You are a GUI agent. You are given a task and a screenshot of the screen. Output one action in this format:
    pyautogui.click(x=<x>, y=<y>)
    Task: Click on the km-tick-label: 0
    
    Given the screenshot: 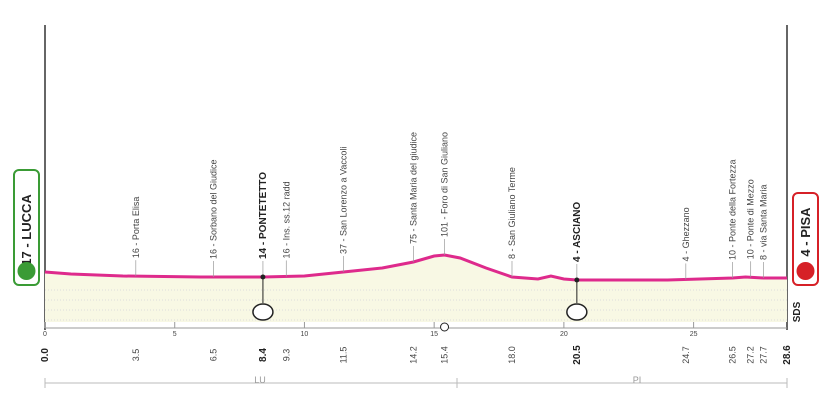 What is the action you would take?
    pyautogui.click(x=45, y=334)
    